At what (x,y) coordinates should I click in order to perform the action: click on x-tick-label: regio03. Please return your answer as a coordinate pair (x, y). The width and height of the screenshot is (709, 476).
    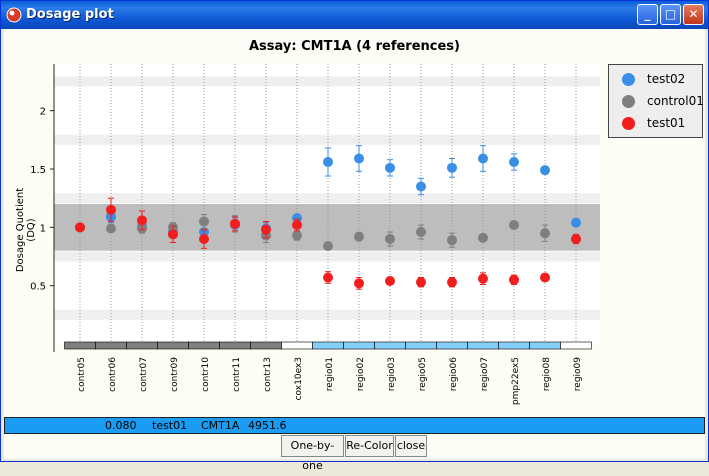
    Looking at the image, I should click on (392, 374).